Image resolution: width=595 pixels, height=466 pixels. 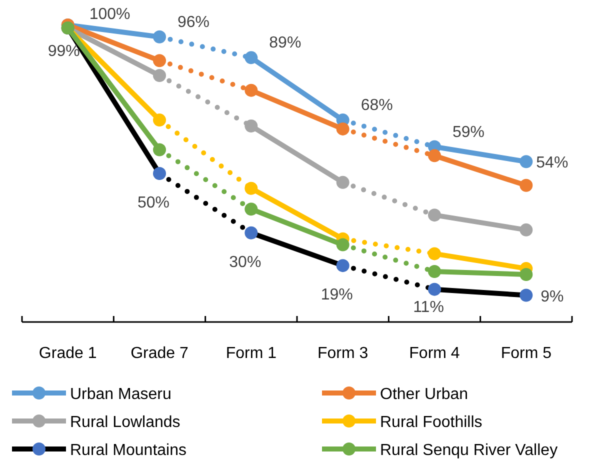 I want to click on data-label: 11%, so click(x=428, y=307).